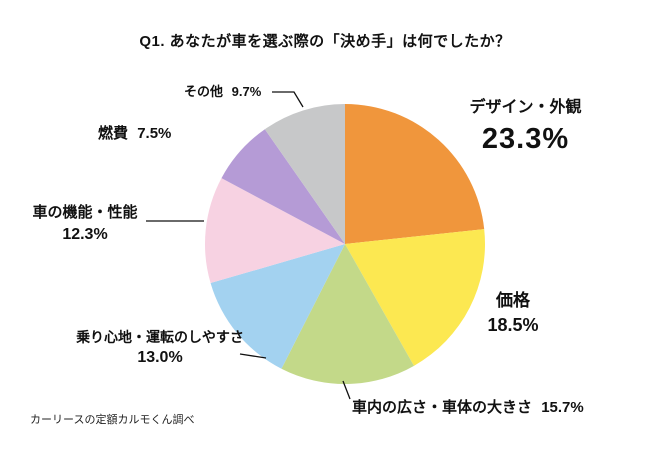 This screenshot has height=456, width=650. Describe the element at coordinates (160, 358) in the screenshot. I see `slice-value-ride-comfort: 13.0%` at that location.